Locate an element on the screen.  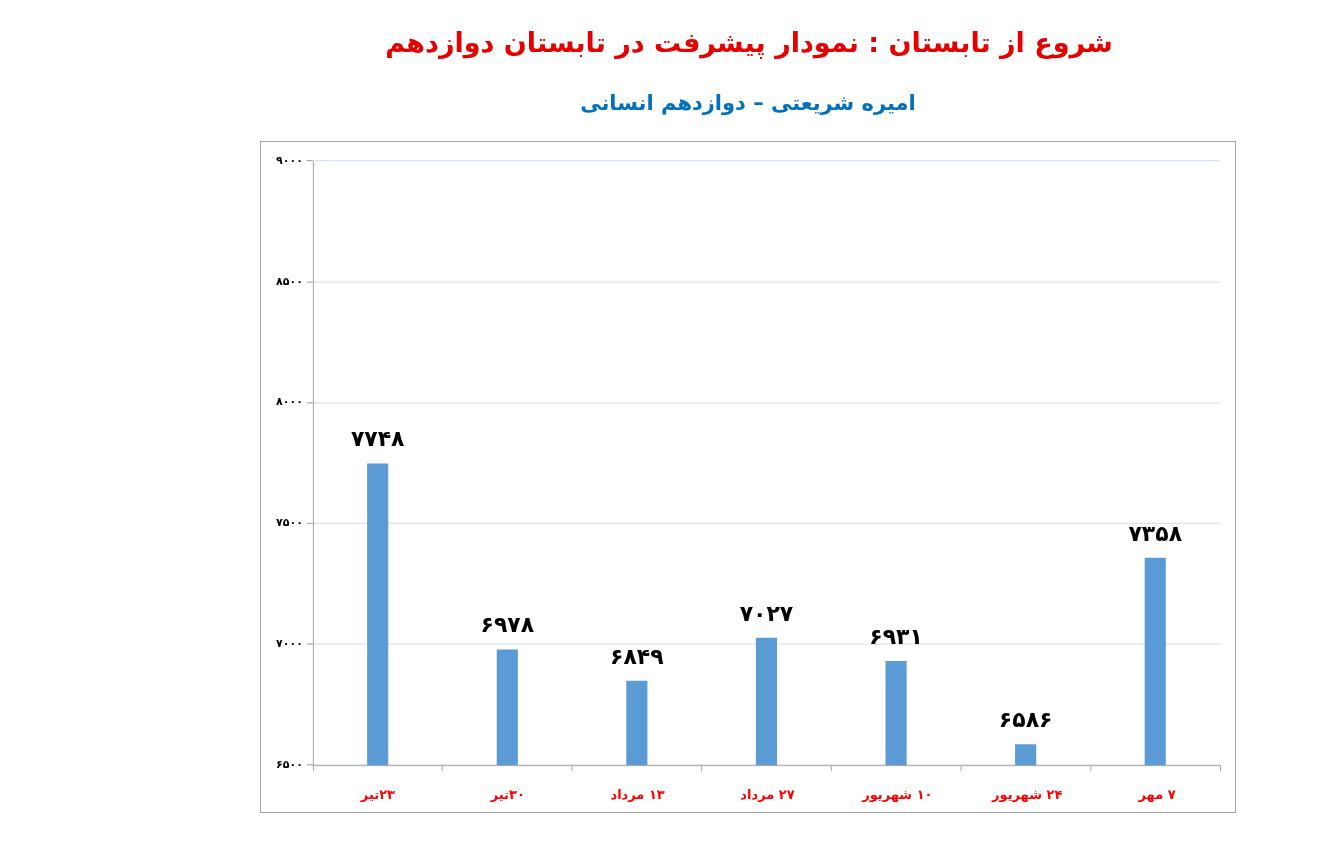
chart-subtitle: امیره شریعتی – دوازدهم انسانی is located at coordinates (748, 103).